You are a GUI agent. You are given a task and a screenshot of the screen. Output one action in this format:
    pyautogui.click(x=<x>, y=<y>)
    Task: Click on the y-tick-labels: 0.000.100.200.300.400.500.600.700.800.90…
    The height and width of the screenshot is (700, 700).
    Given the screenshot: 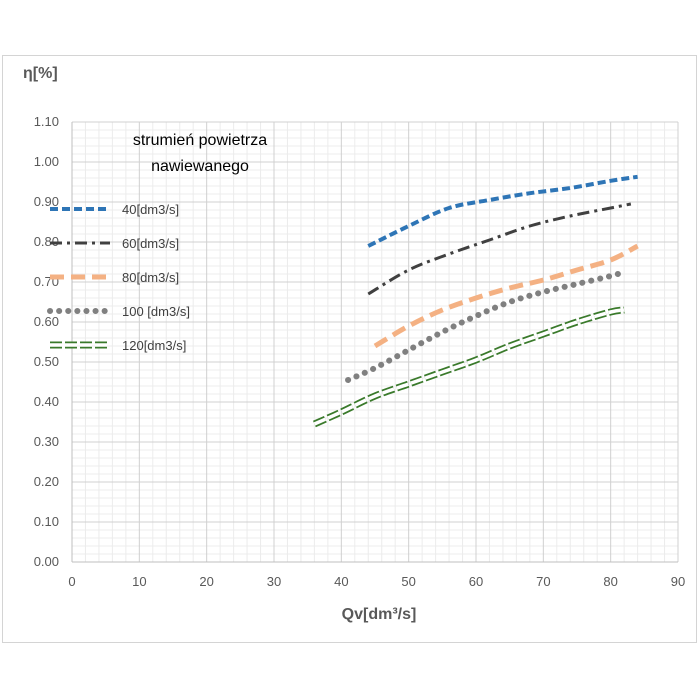 What is the action you would take?
    pyautogui.click(x=46, y=341)
    